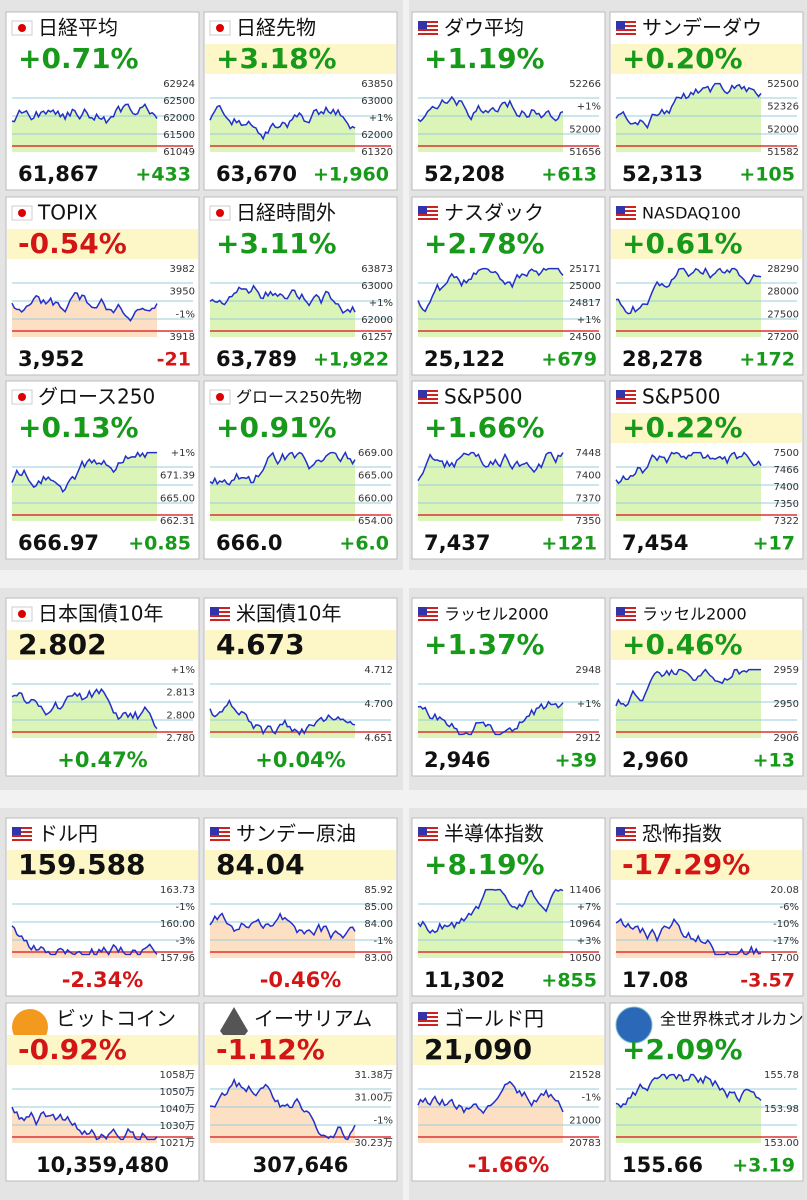  I want to click on delta: +13, so click(774, 761).